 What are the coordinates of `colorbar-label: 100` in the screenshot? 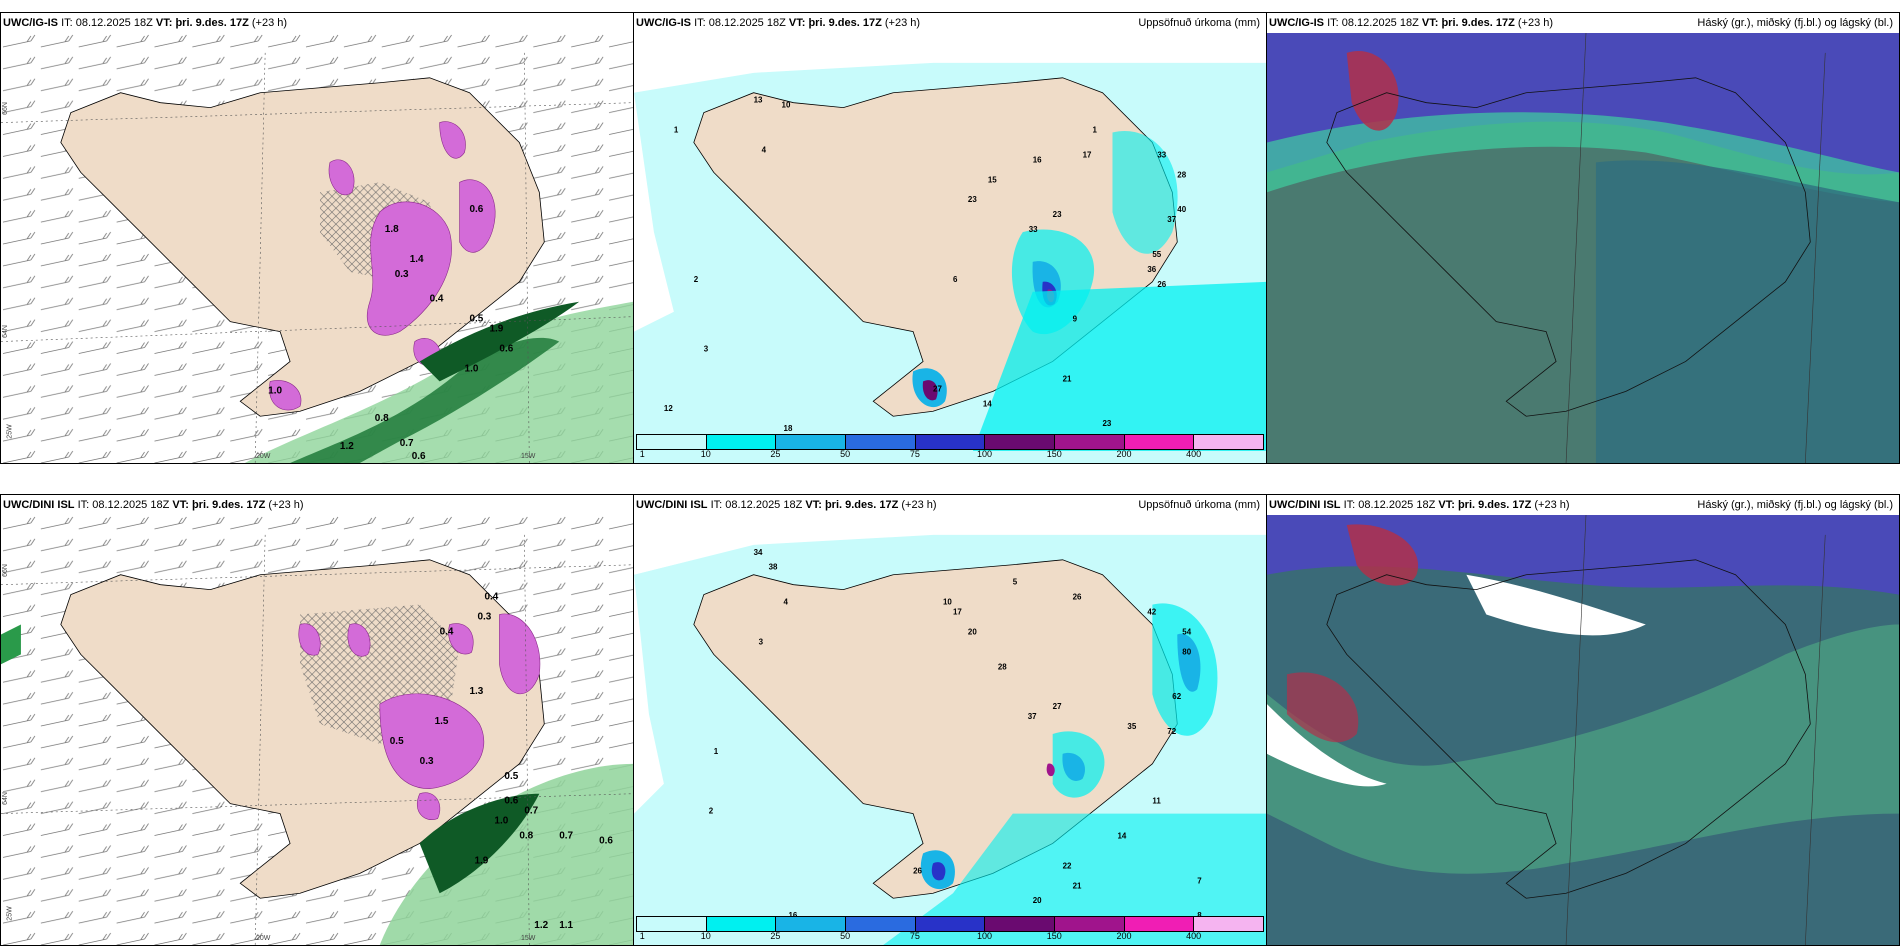 It's located at (985, 454).